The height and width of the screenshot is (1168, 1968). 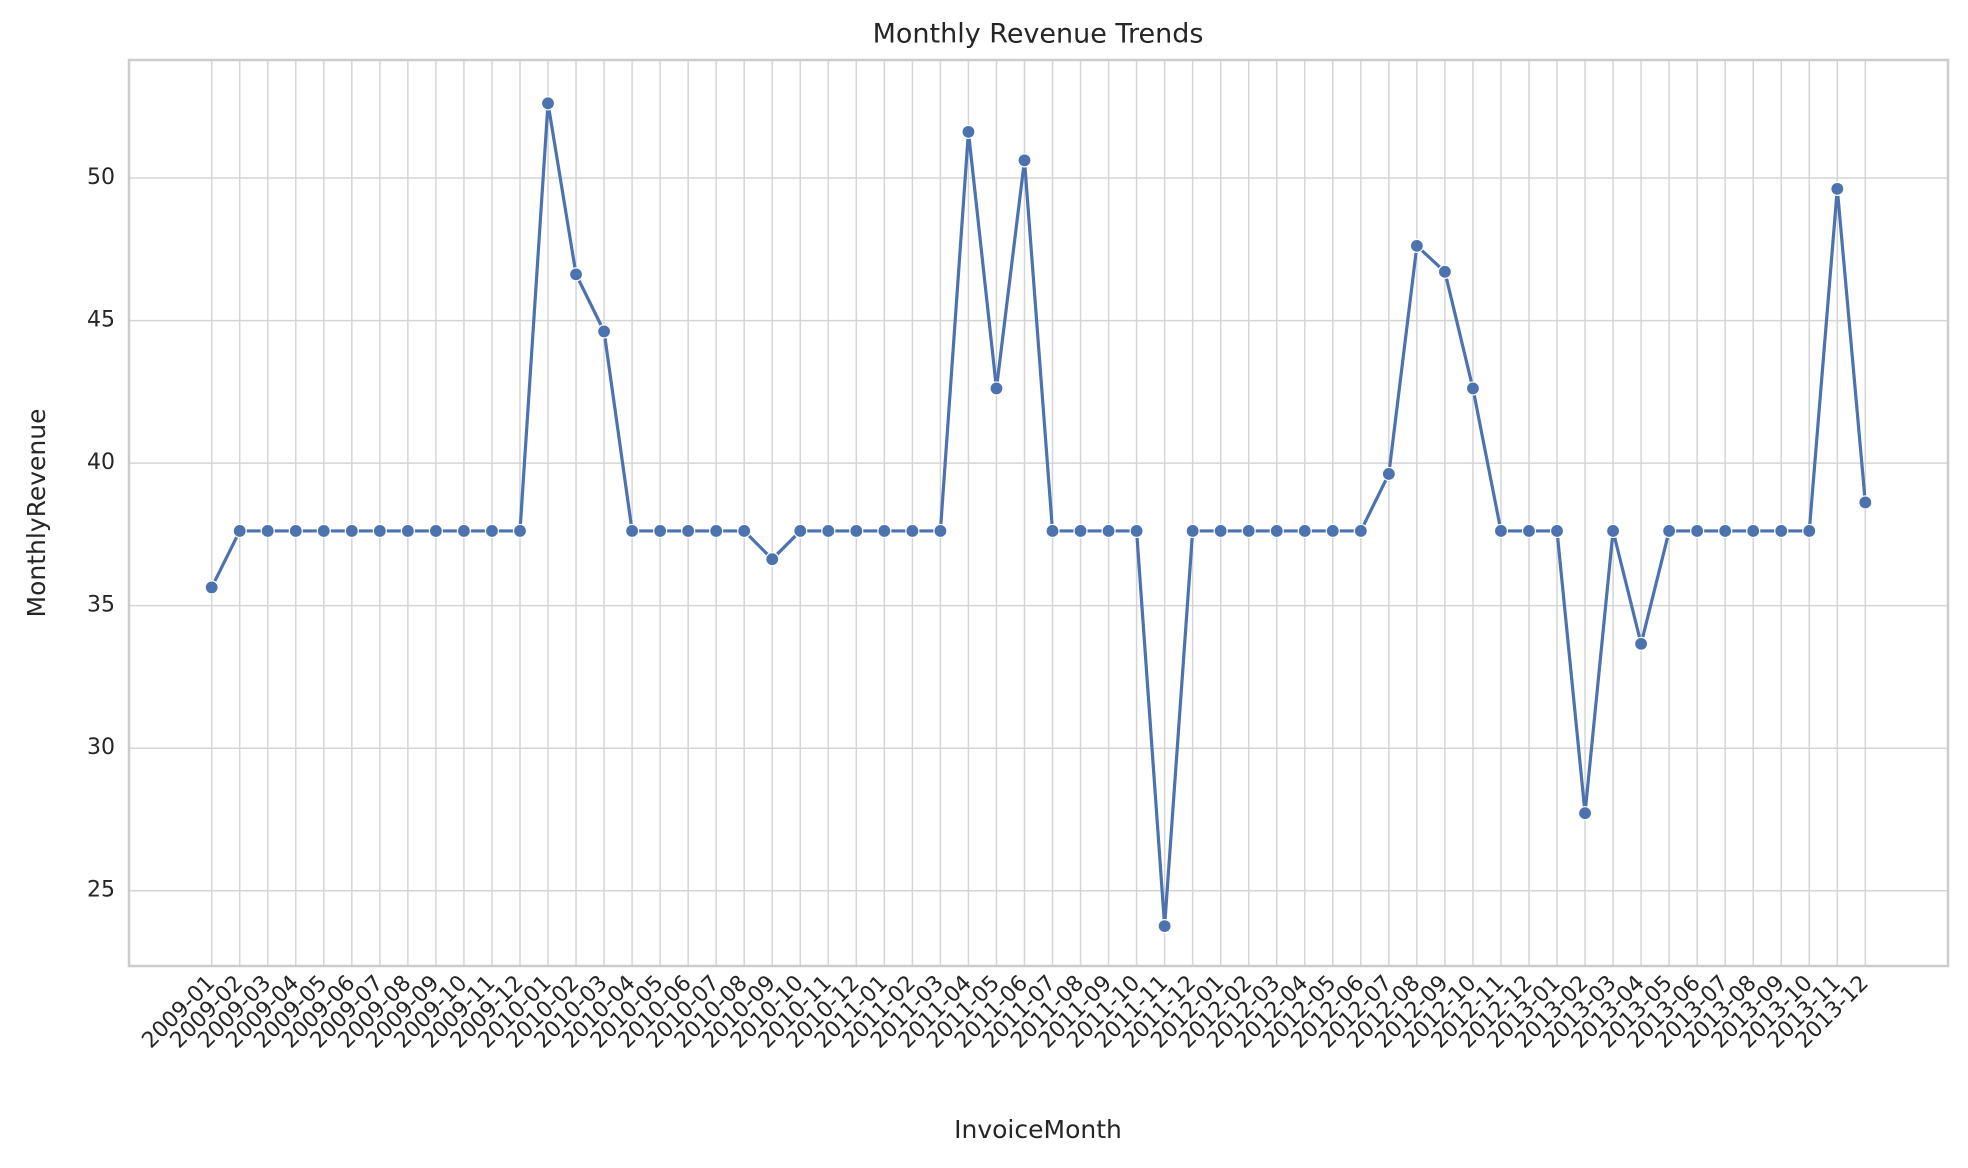 What do you see at coordinates (101, 462) in the screenshot?
I see `y-tick-label: 40` at bounding box center [101, 462].